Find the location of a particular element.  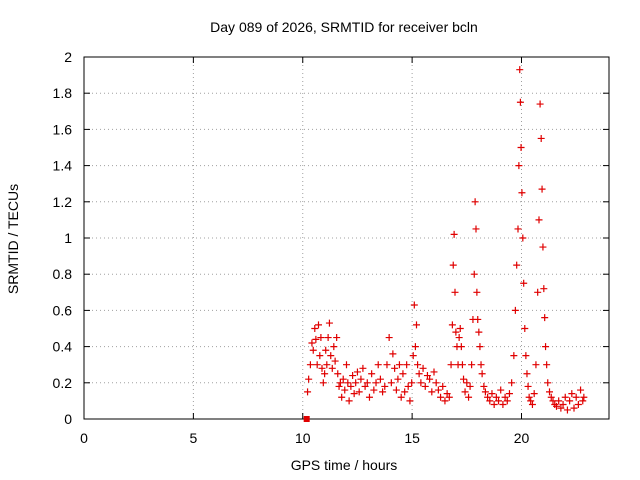

y-tick-labels: 0 0.2 0.4 0.6 0.8 1 1.2 1.4 1.6 1.8 2 is located at coordinates (63, 238).